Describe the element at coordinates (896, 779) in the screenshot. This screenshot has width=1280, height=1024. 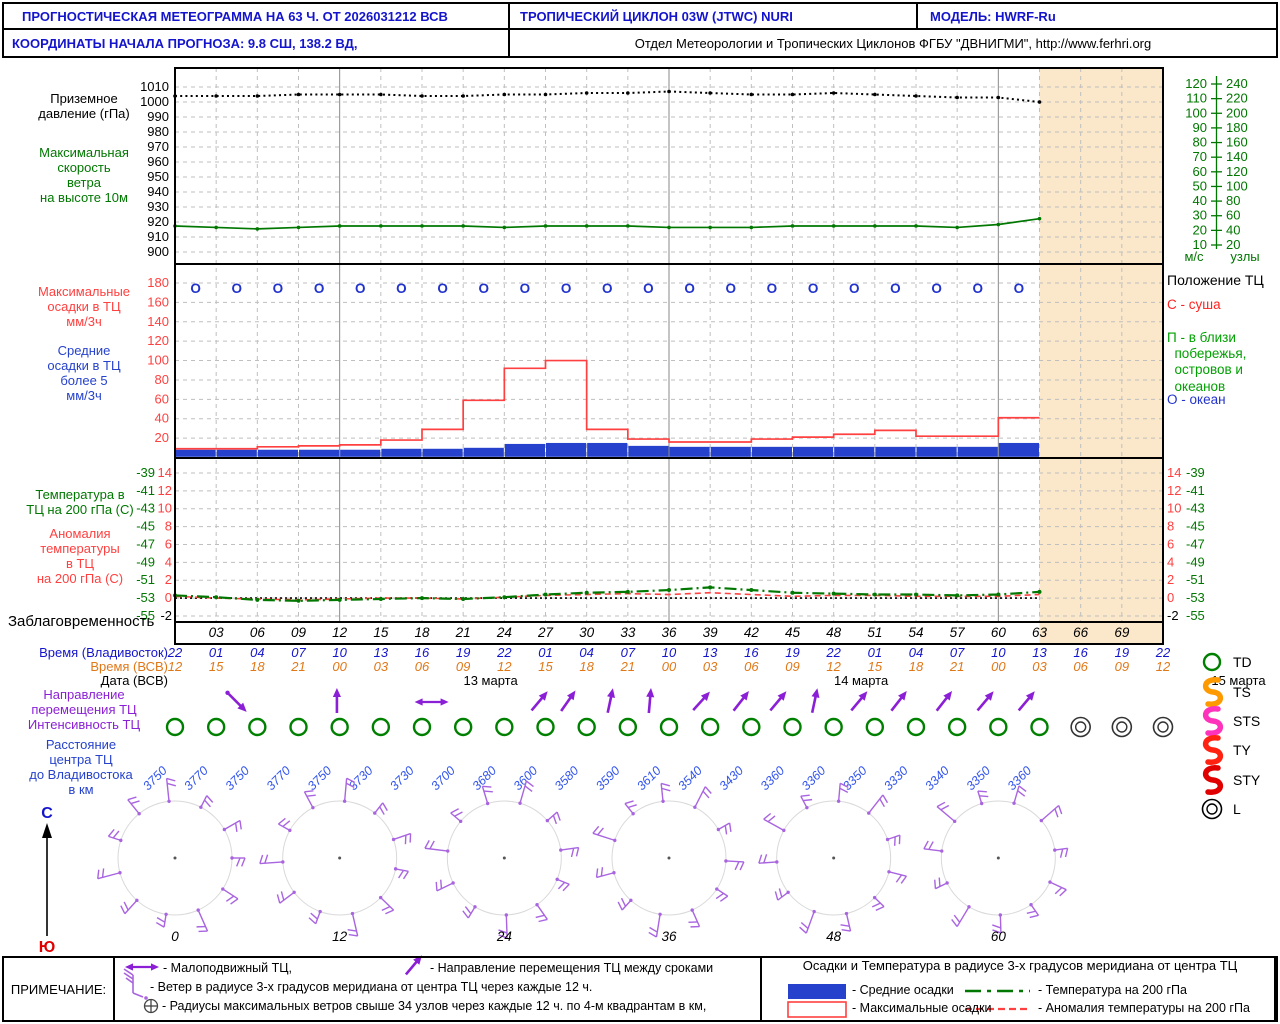
I see `distance-value: 3330` at that location.